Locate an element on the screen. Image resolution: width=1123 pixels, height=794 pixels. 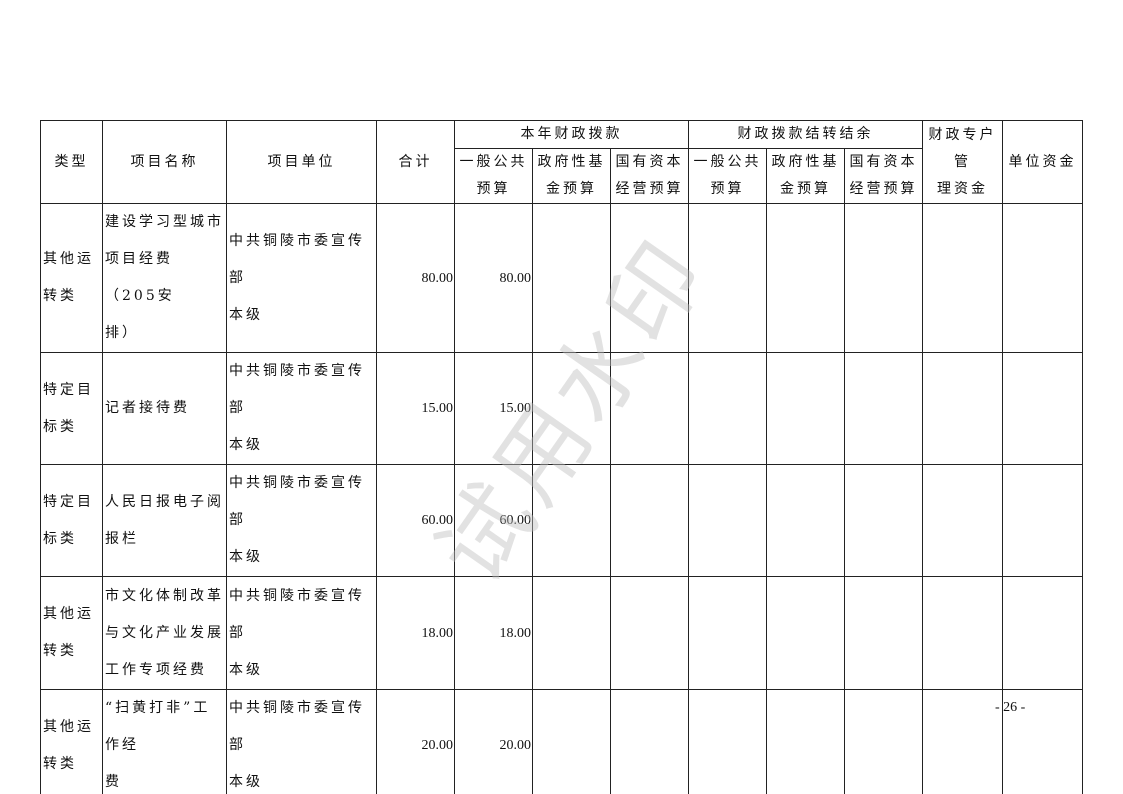
cell-name: 建设学习型城市 项目经费（205安 排） is located at coordinates (164, 278).